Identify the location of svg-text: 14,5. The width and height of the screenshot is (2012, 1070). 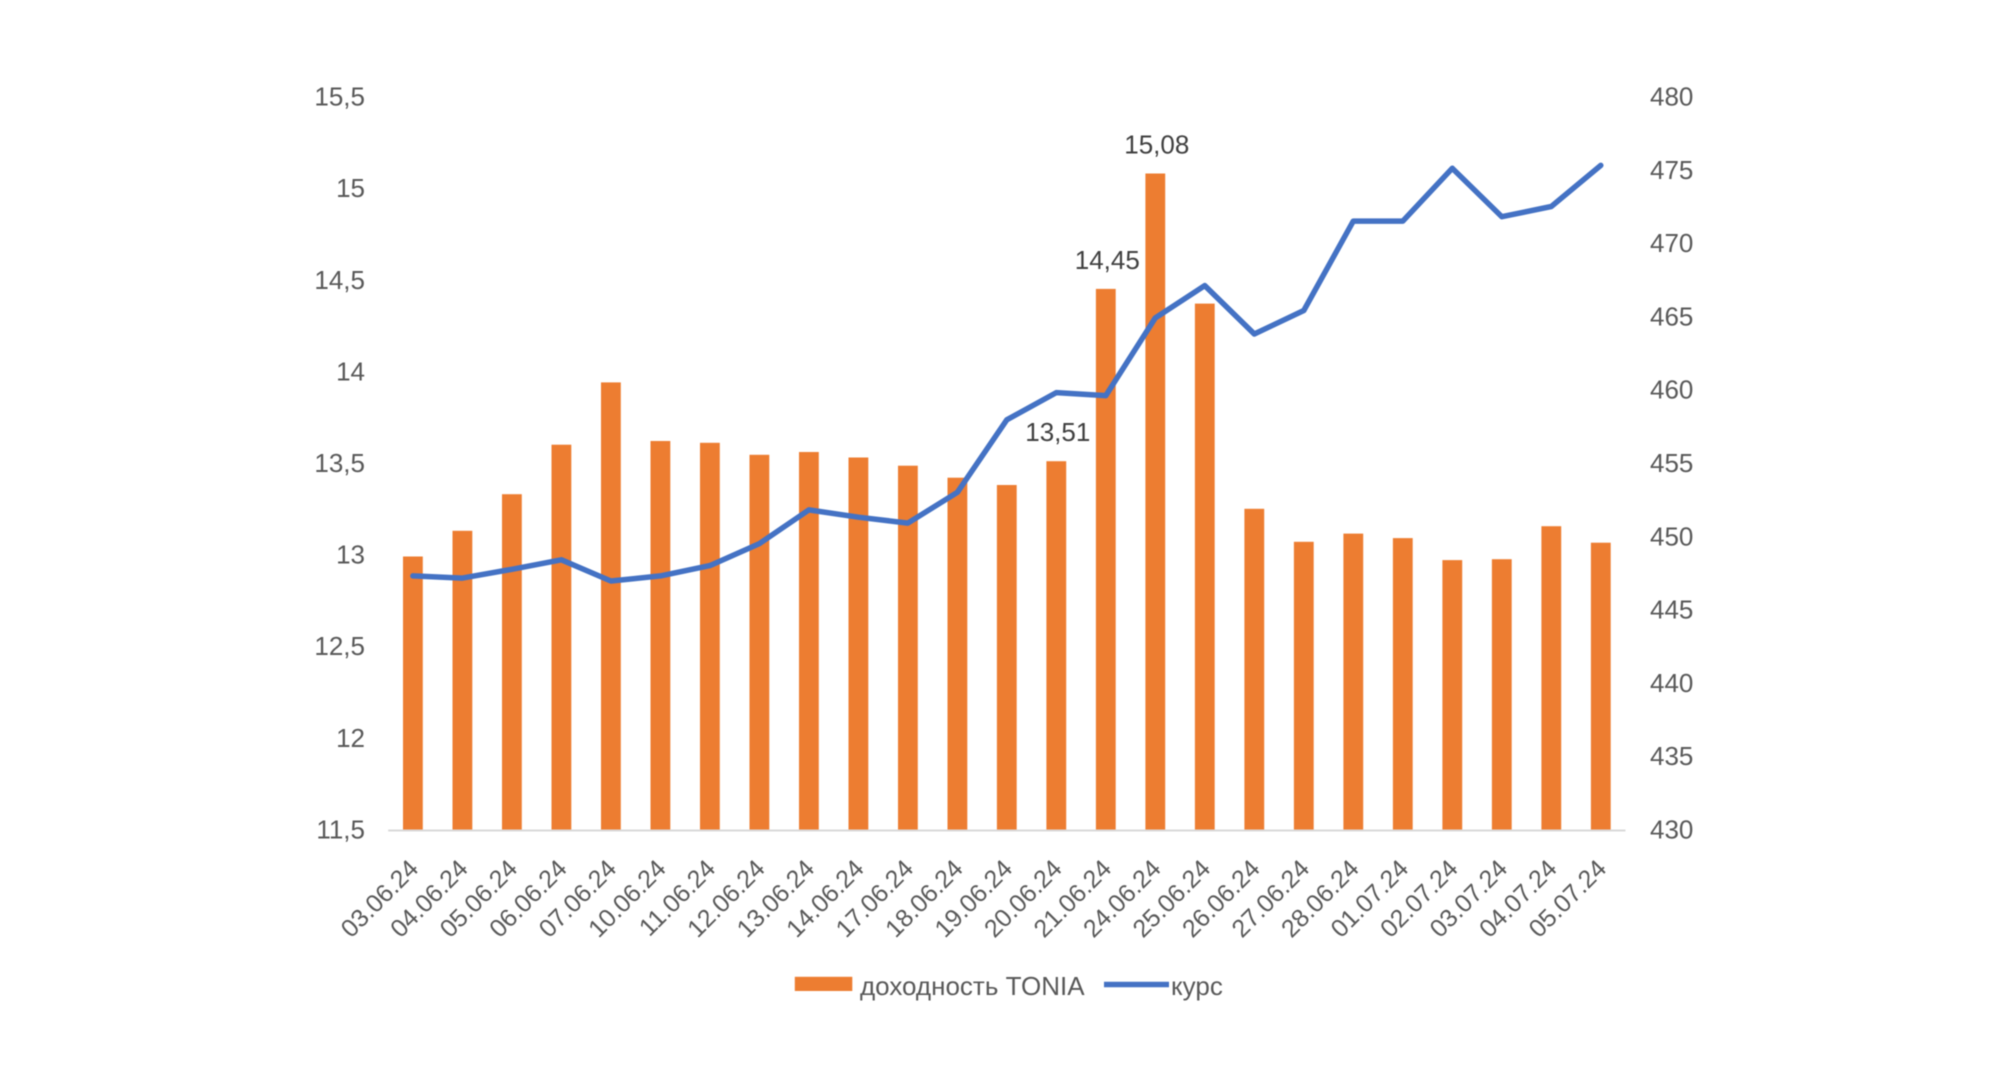
(339, 280).